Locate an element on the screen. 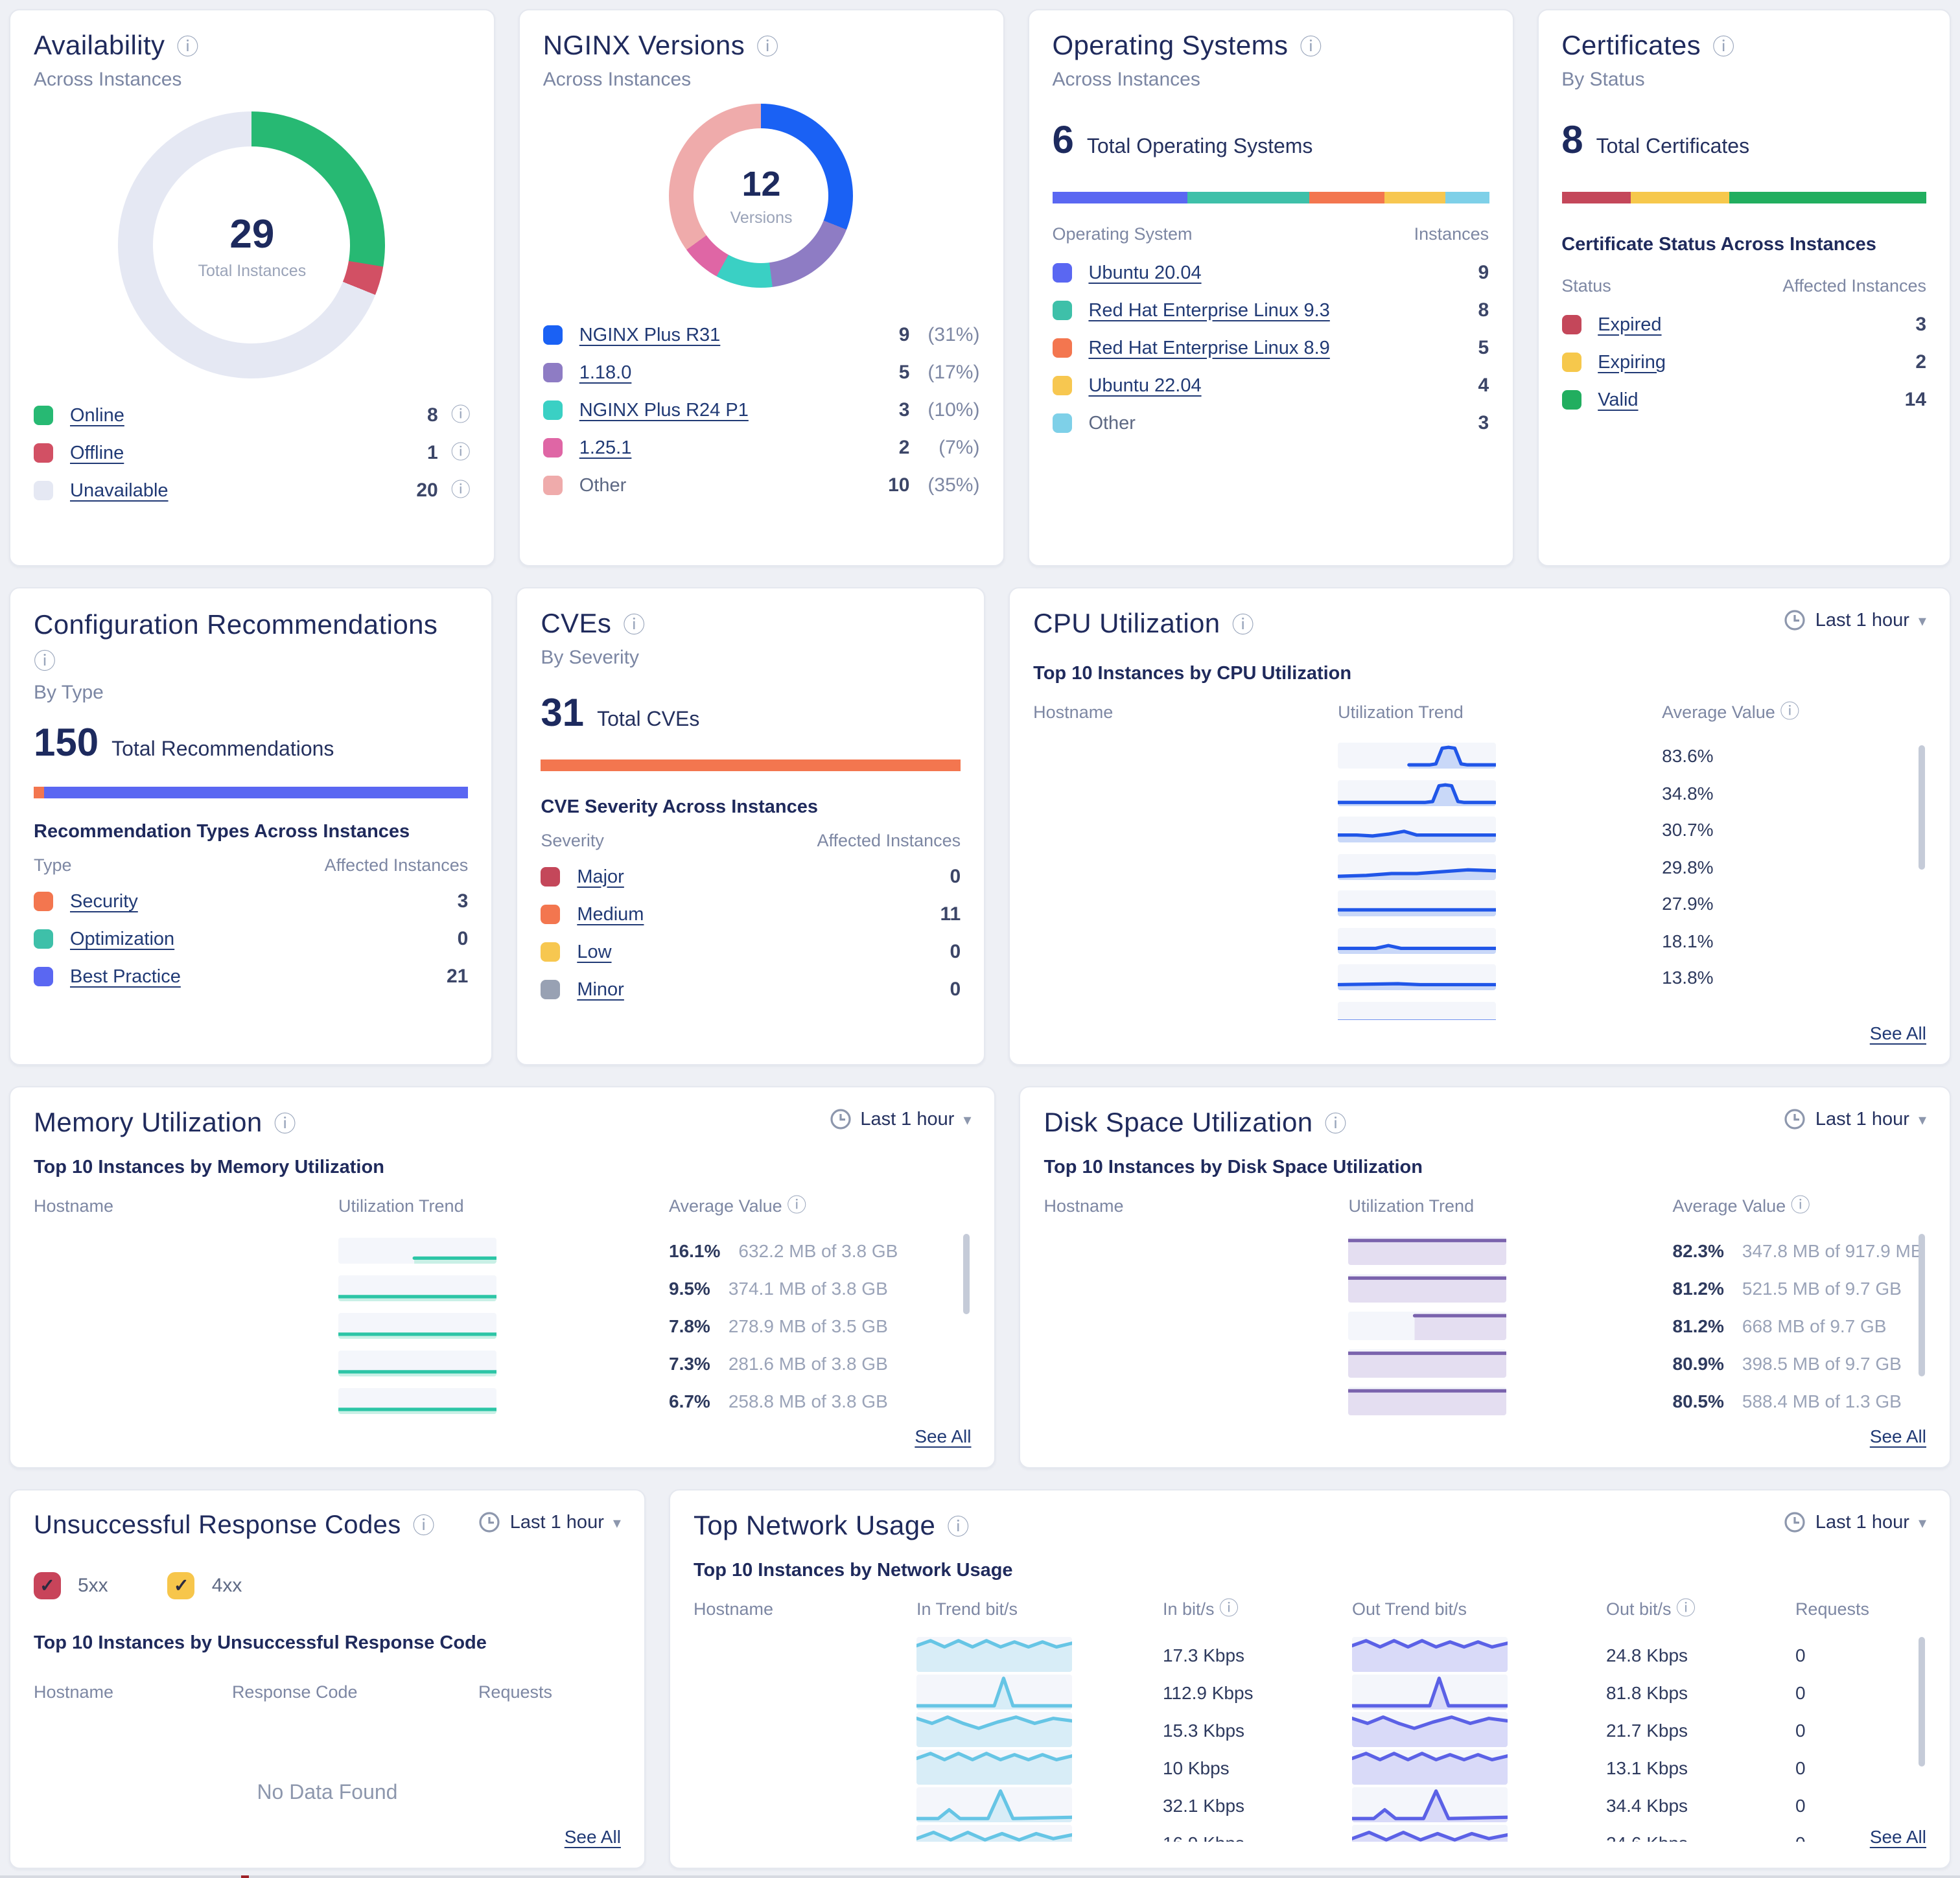  config-stacked-bar is located at coordinates (252, 793).